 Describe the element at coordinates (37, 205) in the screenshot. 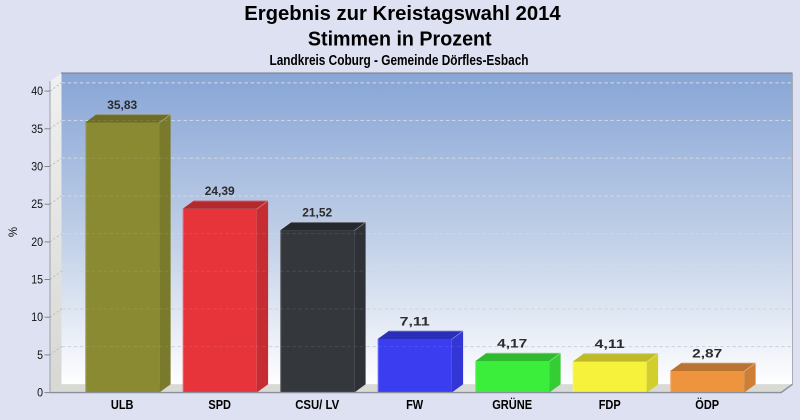

I see `svg-text: 25` at that location.